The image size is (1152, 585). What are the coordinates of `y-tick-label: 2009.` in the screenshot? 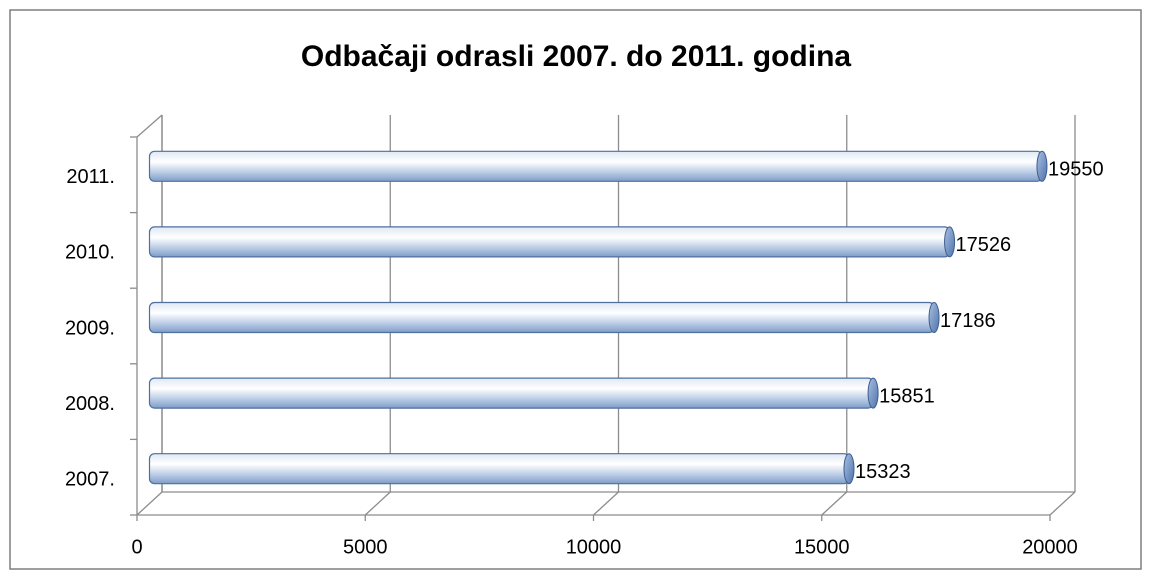 It's located at (90, 328).